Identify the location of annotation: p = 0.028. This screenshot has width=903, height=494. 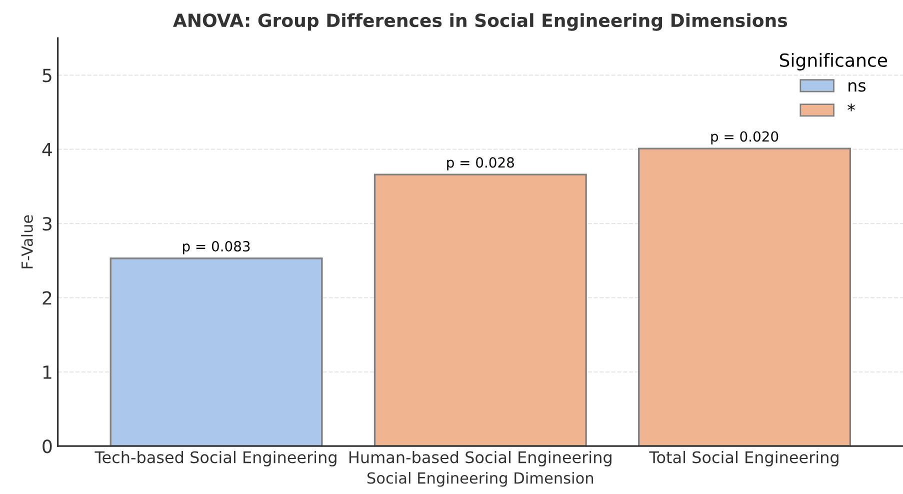
(480, 163).